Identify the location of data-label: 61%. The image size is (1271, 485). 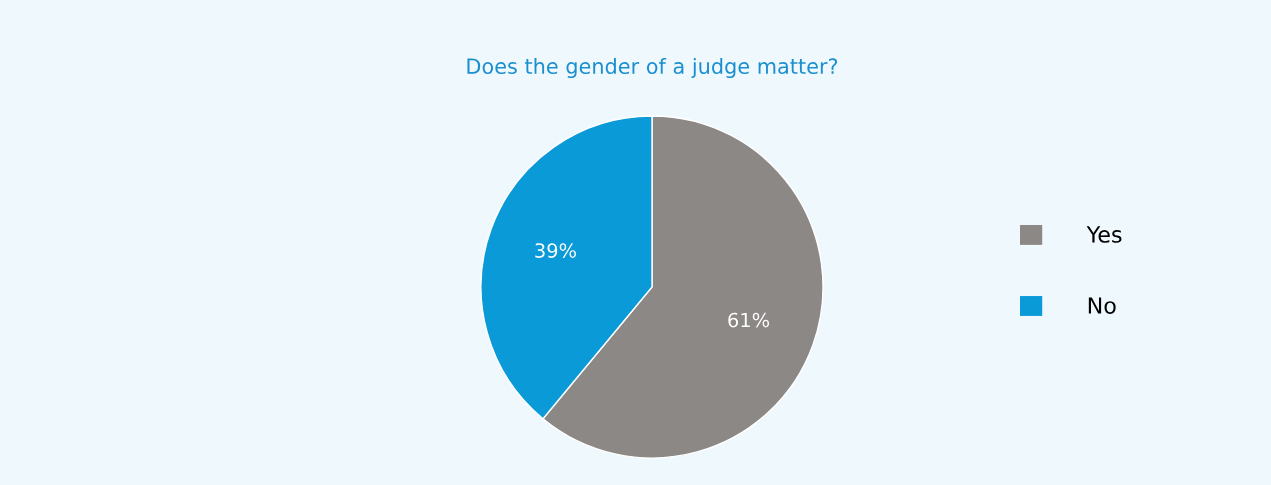
(749, 320).